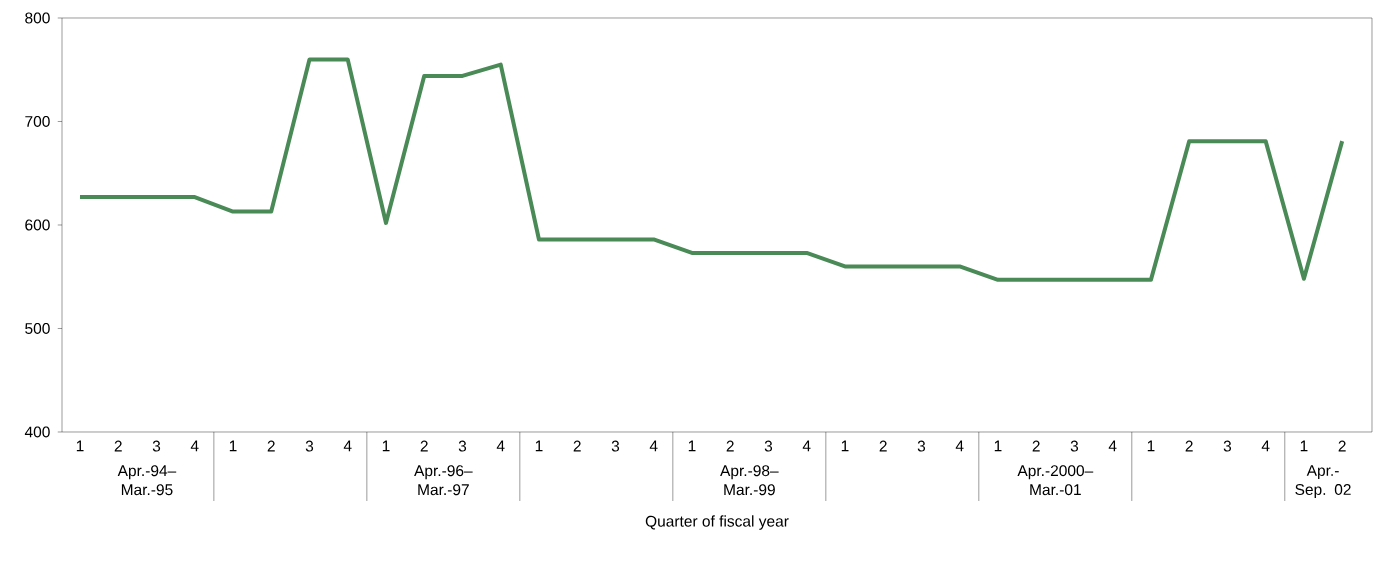 The image size is (1397, 569). What do you see at coordinates (717, 522) in the screenshot?
I see `x-axis-title: Quarter of fiscal year` at bounding box center [717, 522].